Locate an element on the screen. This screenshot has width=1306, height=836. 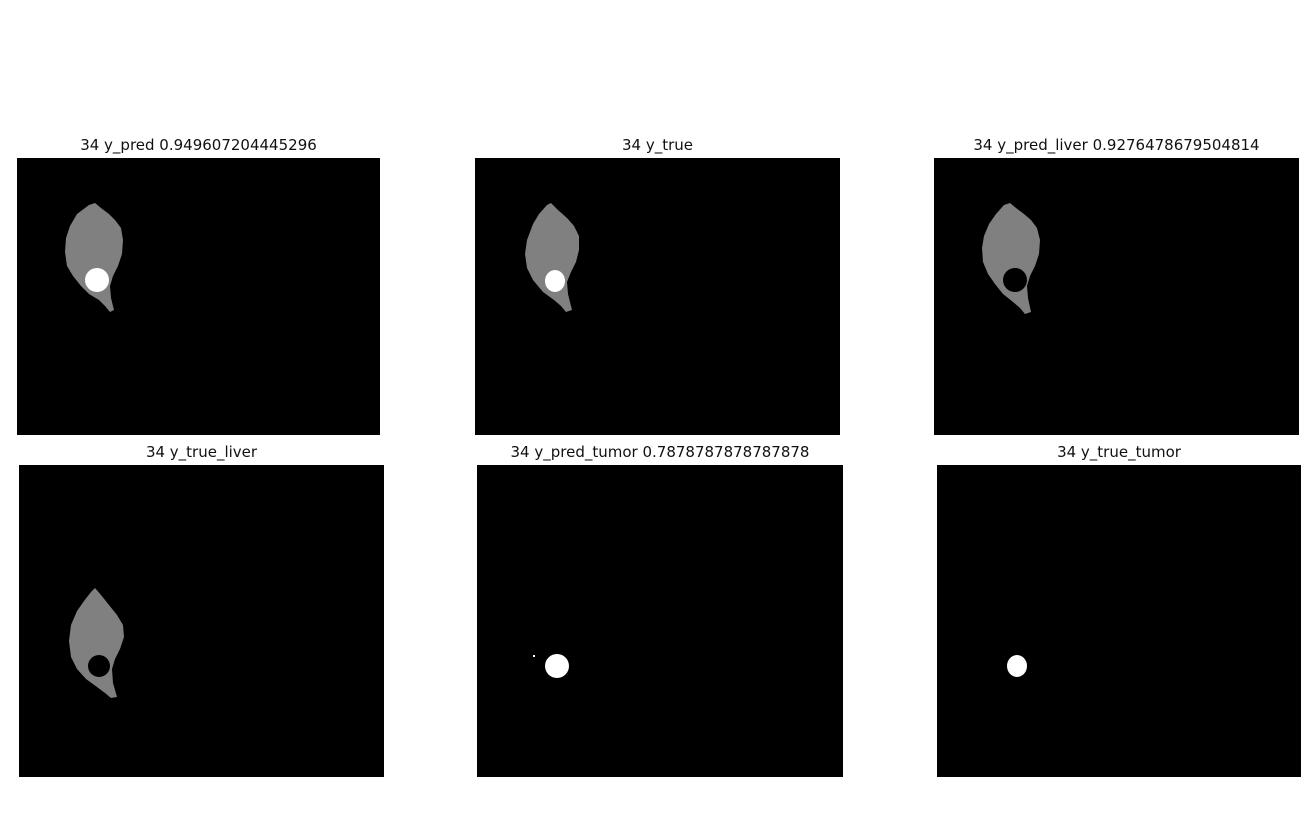
panel-y-pred: 34 y_pred 0.949607204445296 is located at coordinates (198, 284).